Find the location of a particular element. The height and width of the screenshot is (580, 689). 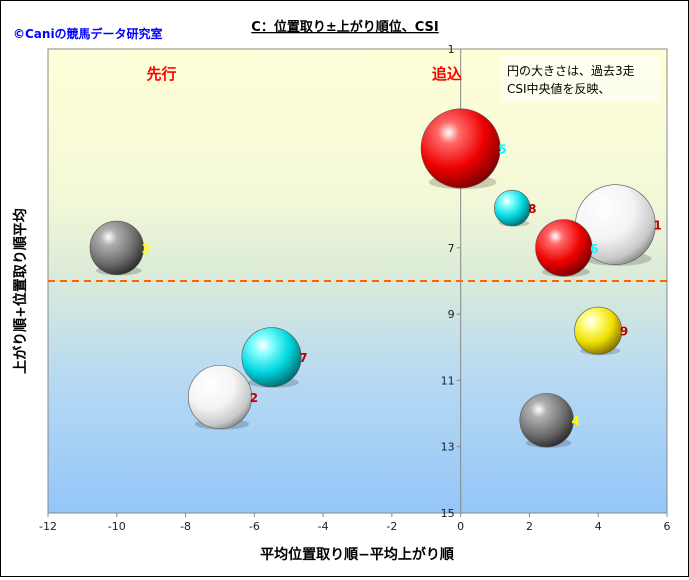

y-tick-label: 15 is located at coordinates (448, 513).